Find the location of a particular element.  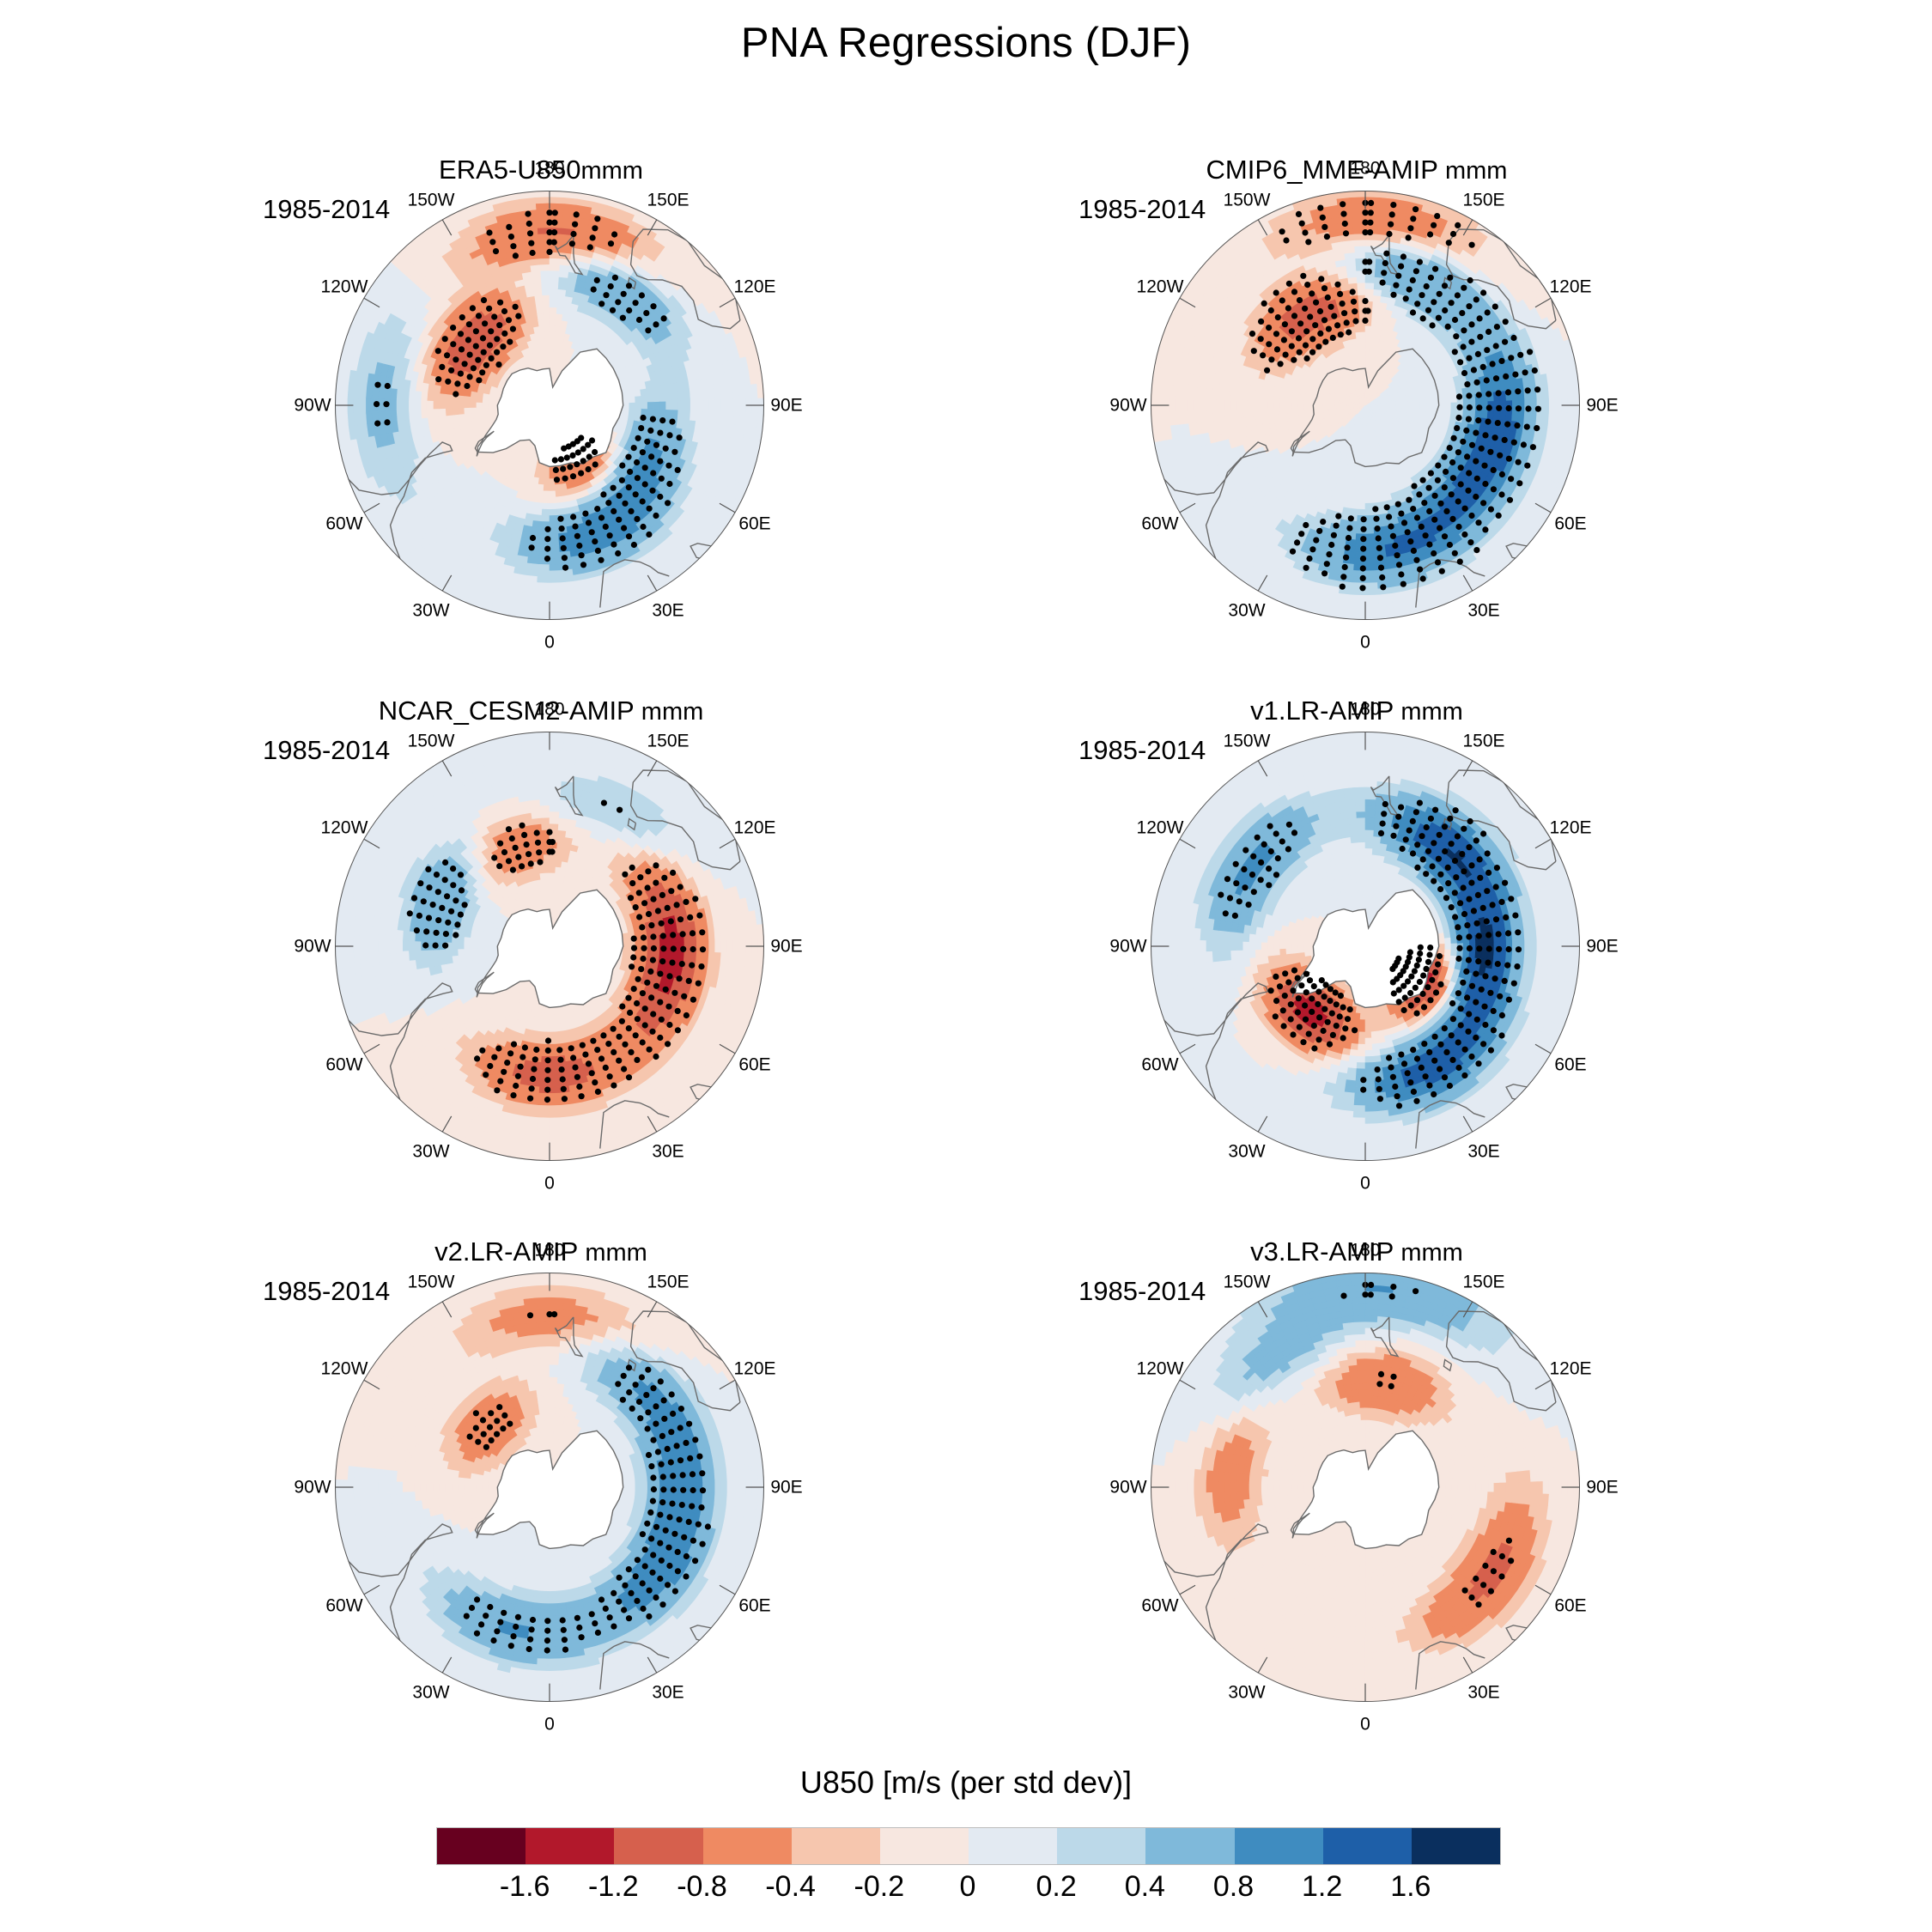

polar-map-era5: 0 30E 60E 90E 120E 150E 180 150W 120W 90W 60W 30W is located at coordinates (548, 406).